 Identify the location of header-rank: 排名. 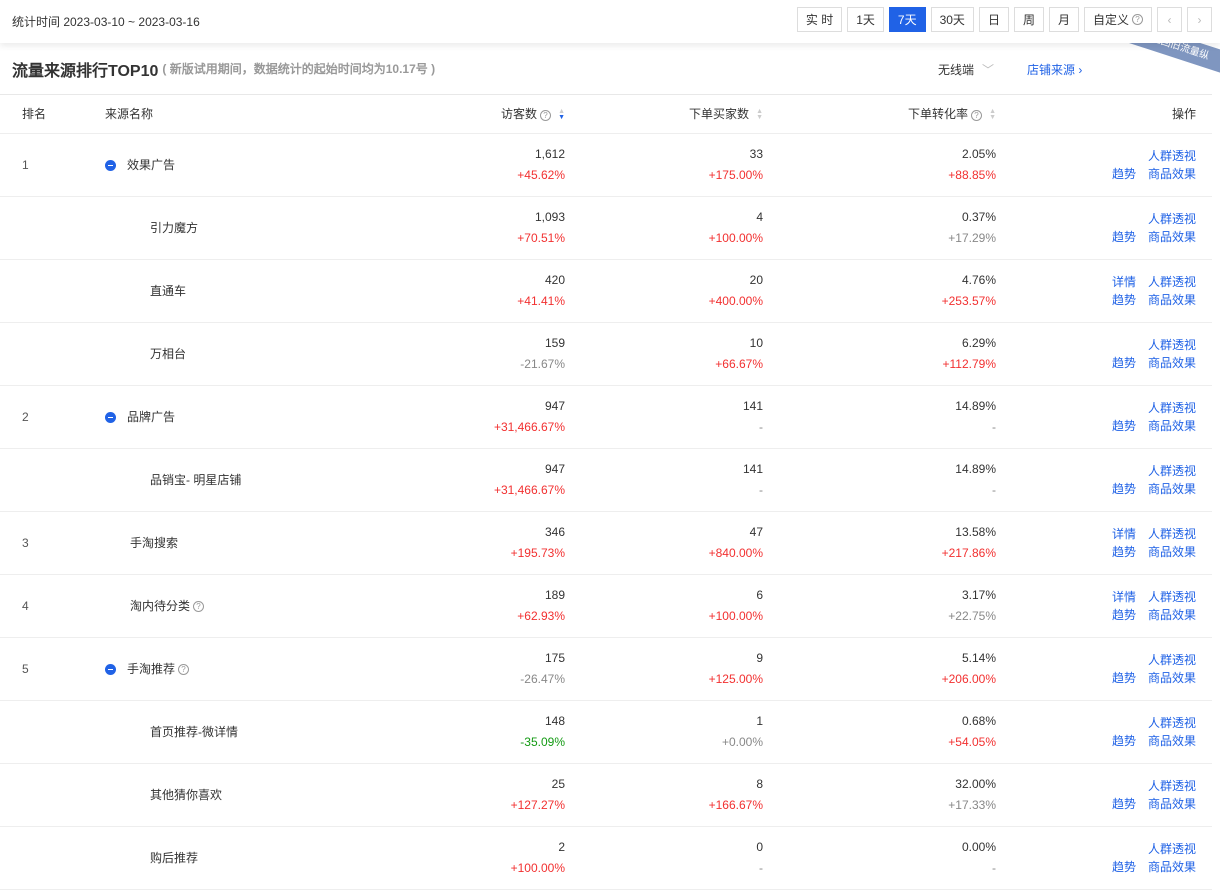
(47, 114).